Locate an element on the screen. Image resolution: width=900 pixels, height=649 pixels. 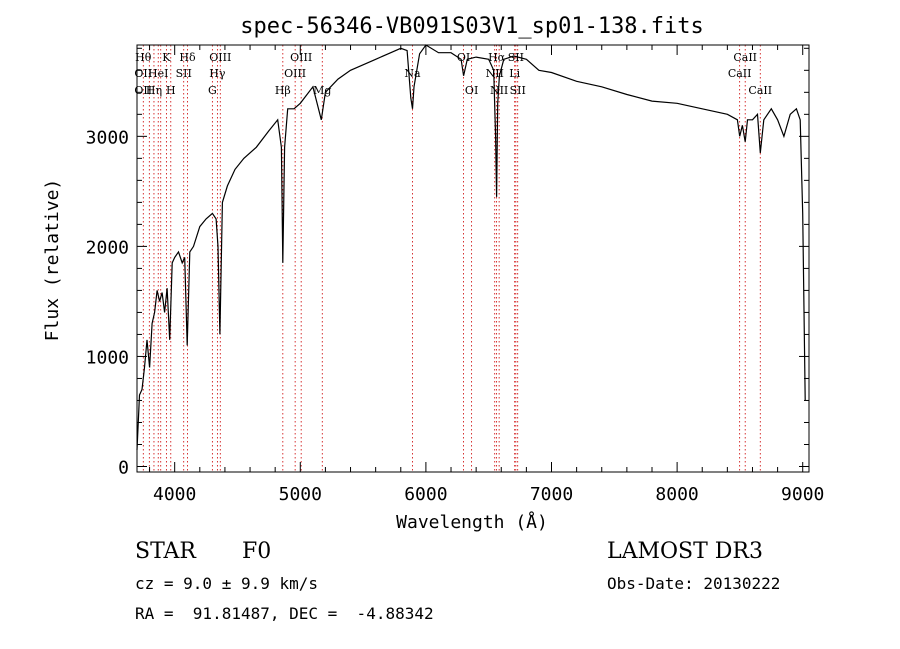
line-marker-label: Hγ is located at coordinates (217, 73).